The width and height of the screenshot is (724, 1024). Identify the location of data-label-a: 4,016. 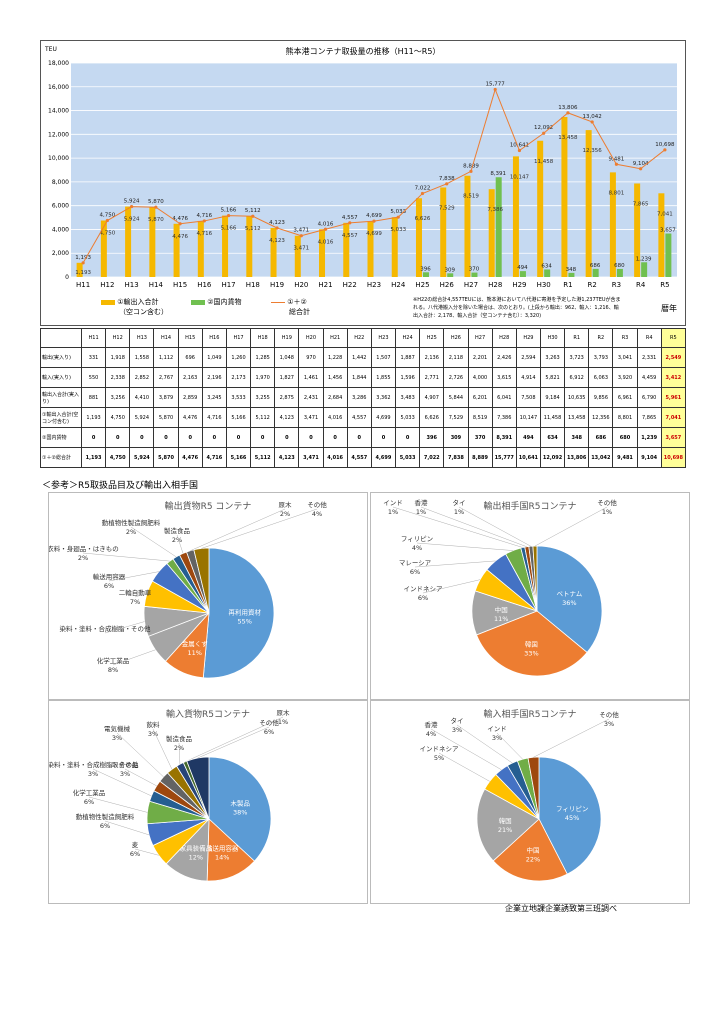
(326, 242).